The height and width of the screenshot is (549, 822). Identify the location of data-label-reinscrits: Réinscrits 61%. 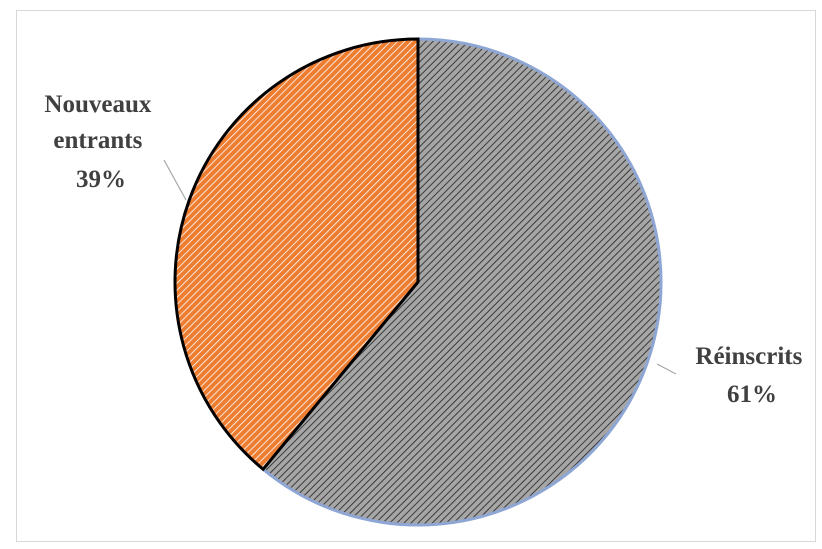
(751, 375).